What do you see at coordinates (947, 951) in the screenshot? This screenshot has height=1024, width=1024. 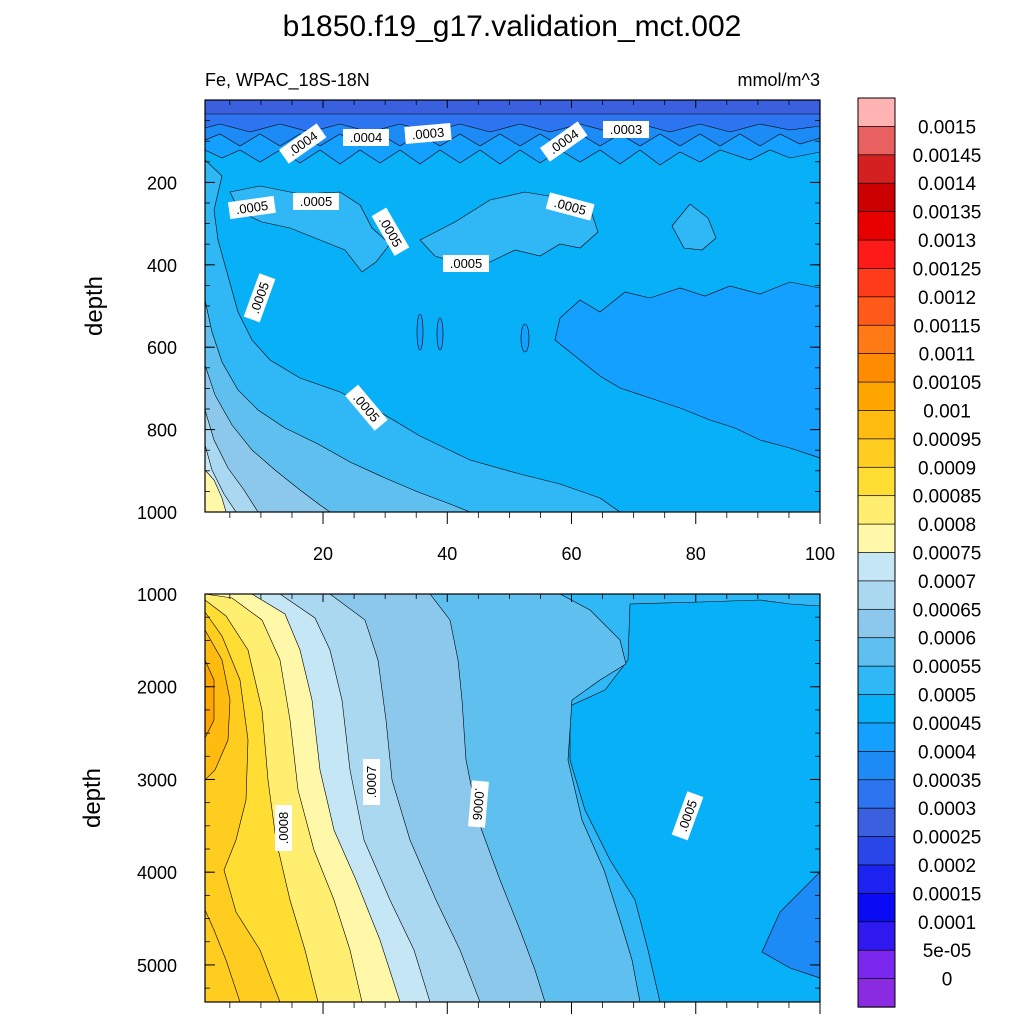 I see `colorbar-label: 5e-05` at bounding box center [947, 951].